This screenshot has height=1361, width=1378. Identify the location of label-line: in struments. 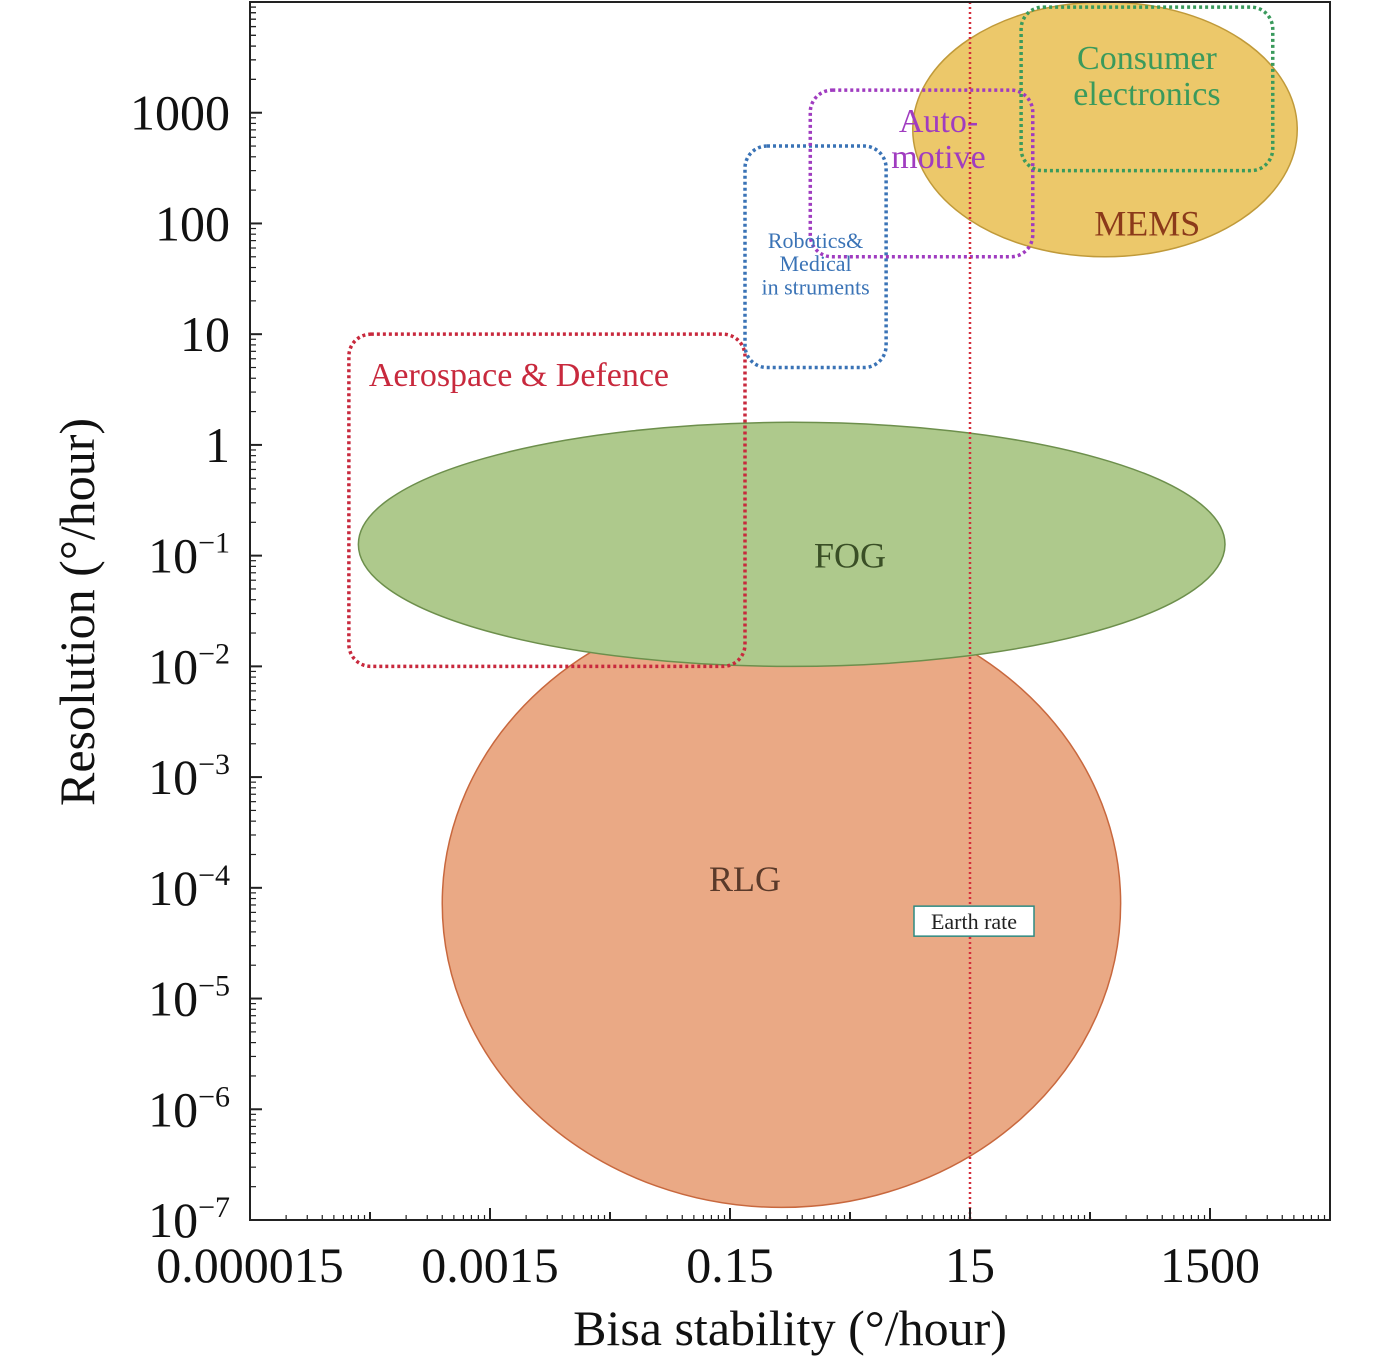
(815, 286).